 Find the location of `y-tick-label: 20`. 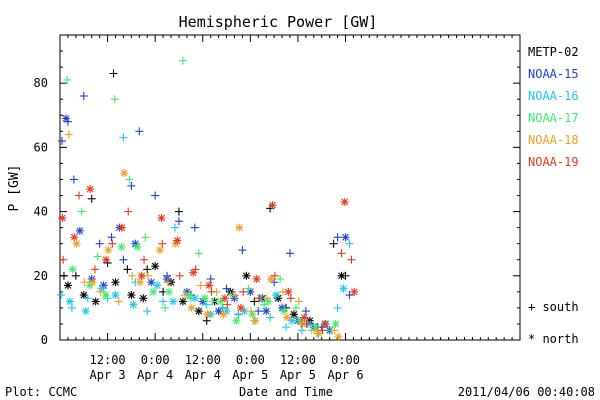

y-tick-label: 20 is located at coordinates (41, 276).